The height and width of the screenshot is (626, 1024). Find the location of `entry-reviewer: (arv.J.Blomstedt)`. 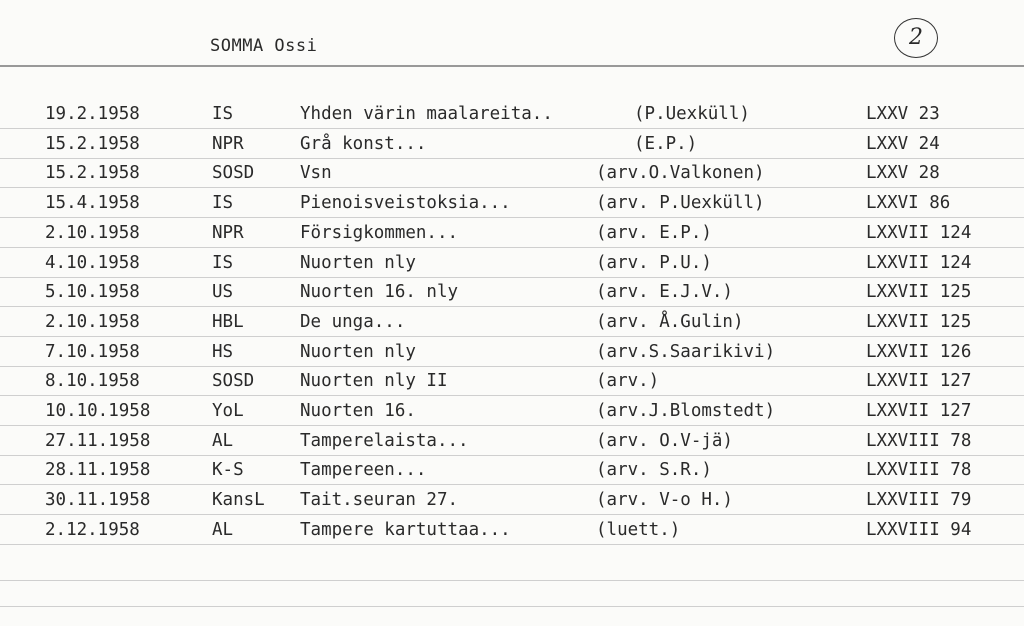

entry-reviewer: (arv.J.Blomstedt) is located at coordinates (686, 411).